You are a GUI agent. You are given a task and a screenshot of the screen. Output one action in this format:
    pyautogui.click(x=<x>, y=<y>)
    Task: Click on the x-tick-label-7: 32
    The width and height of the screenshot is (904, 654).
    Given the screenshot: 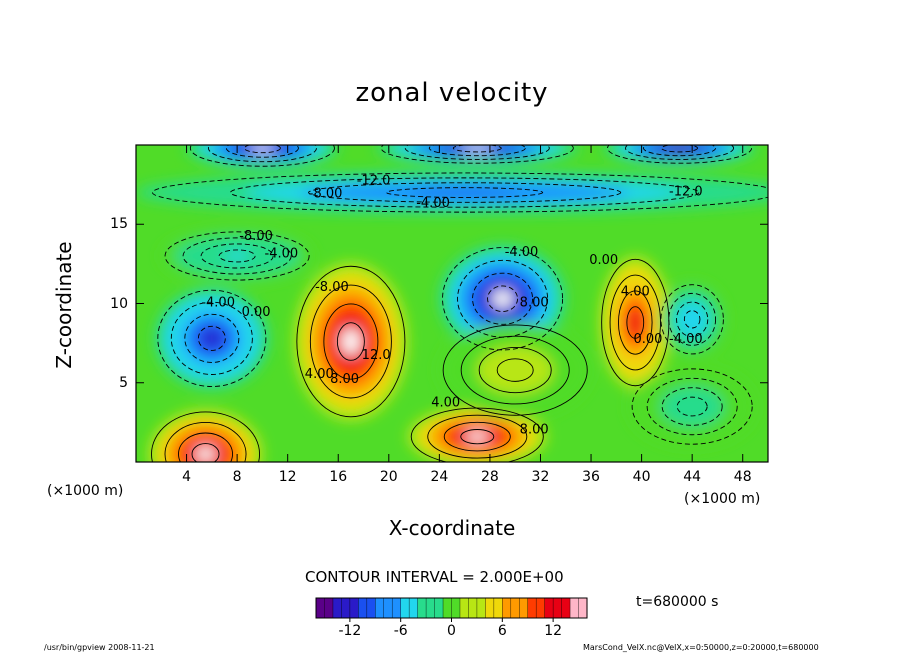 What is the action you would take?
    pyautogui.click(x=540, y=477)
    